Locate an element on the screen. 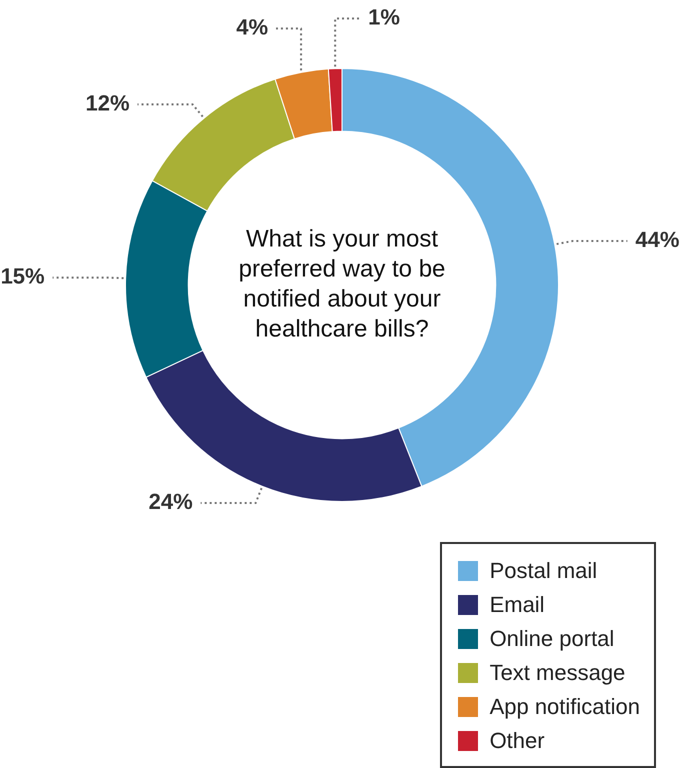  legend-label: Email is located at coordinates (517, 605).